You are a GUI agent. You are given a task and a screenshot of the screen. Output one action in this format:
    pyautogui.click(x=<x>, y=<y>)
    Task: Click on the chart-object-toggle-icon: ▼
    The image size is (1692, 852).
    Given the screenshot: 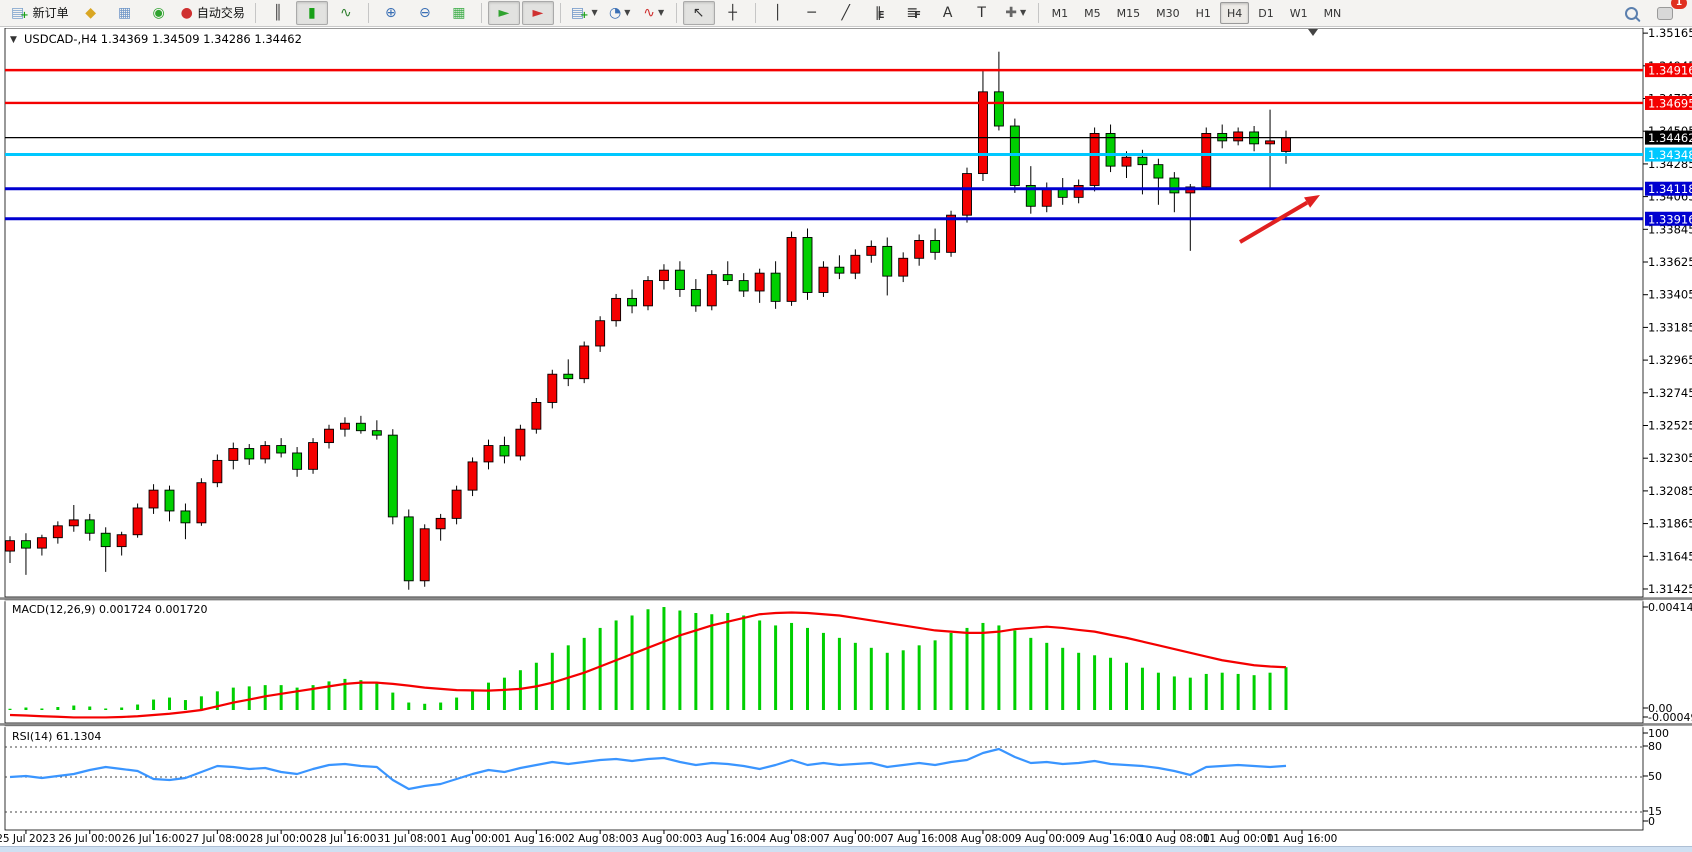 What is the action you would take?
    pyautogui.click(x=13, y=40)
    